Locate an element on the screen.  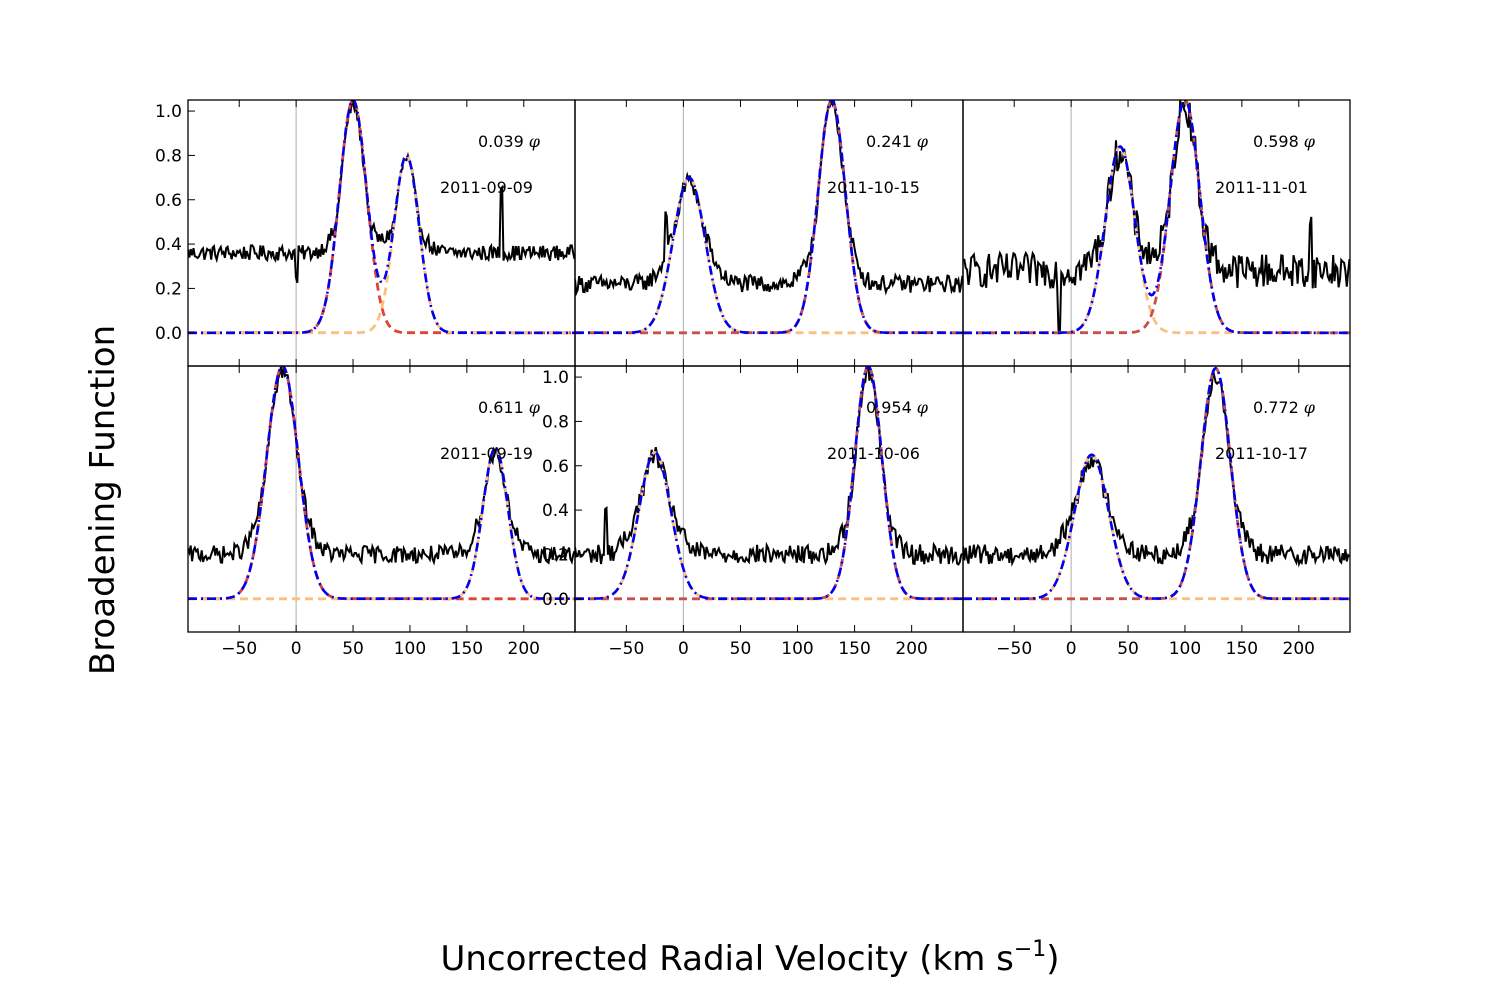
phase-annotation: 0.772 φ is located at coordinates (1284, 407).